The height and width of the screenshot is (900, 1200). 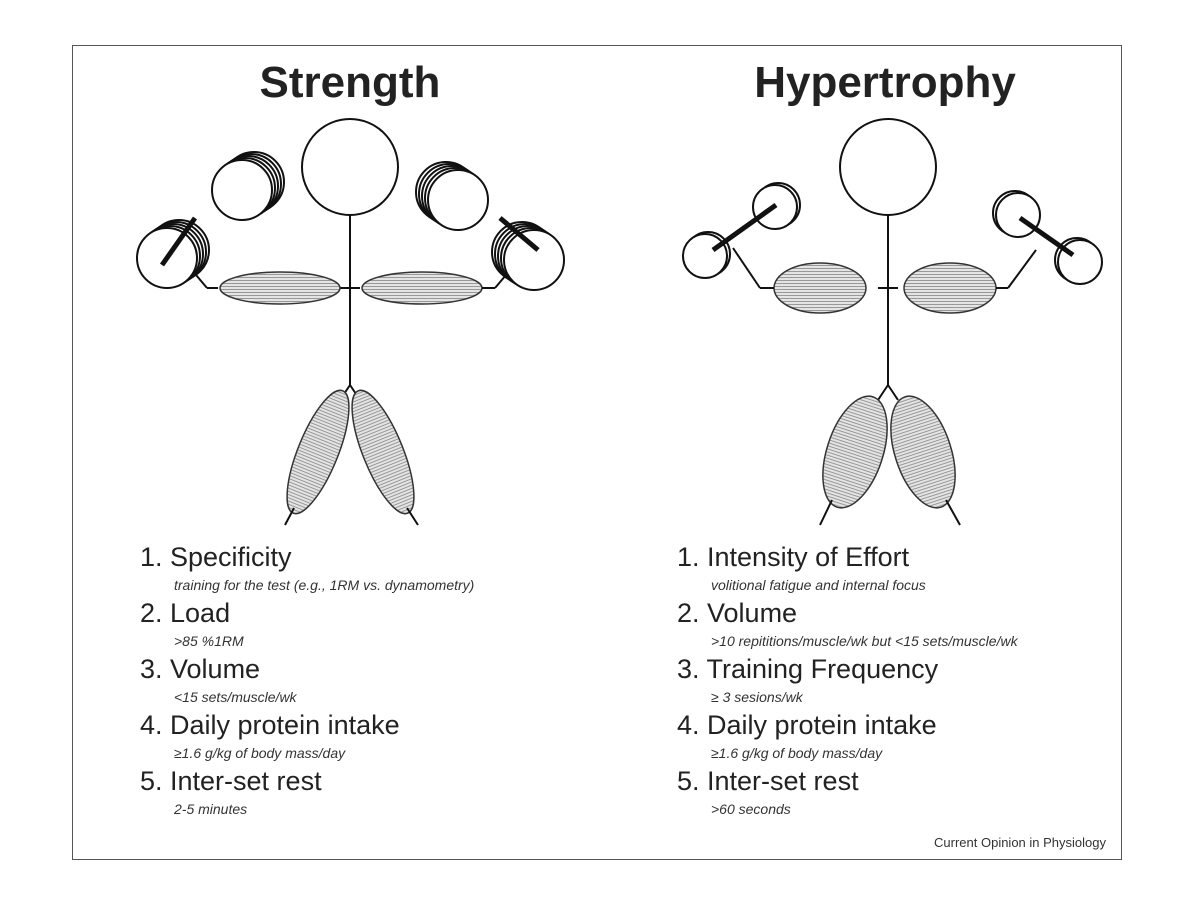 I want to click on item-detail: ≥ 3 sesions/wk, so click(x=757, y=697).